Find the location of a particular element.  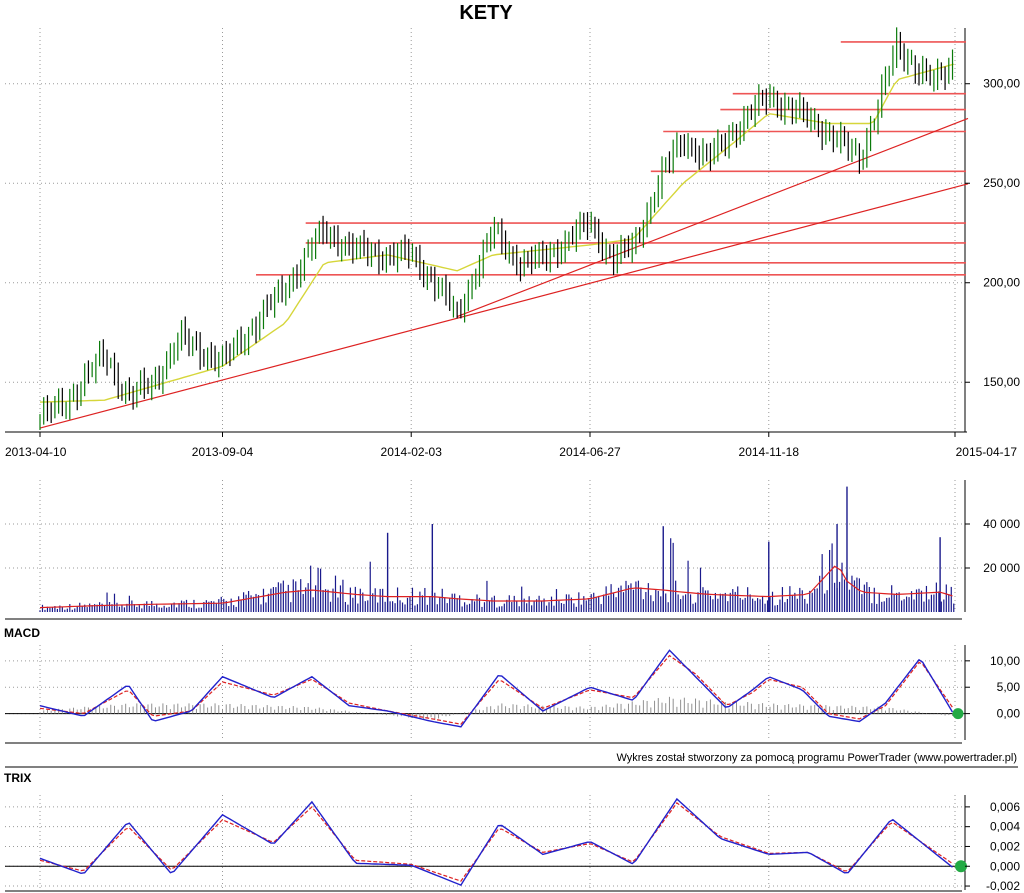

trix-y-tick-label: -0,002 is located at coordinates (1003, 886).